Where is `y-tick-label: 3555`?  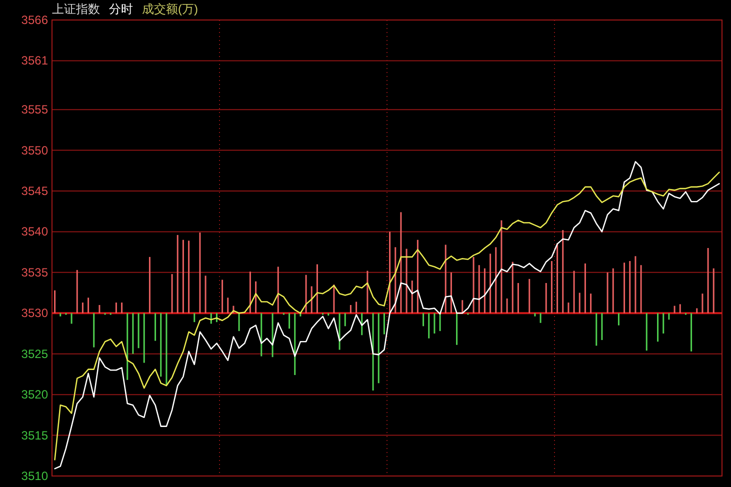
y-tick-label: 3555 is located at coordinates (34, 109).